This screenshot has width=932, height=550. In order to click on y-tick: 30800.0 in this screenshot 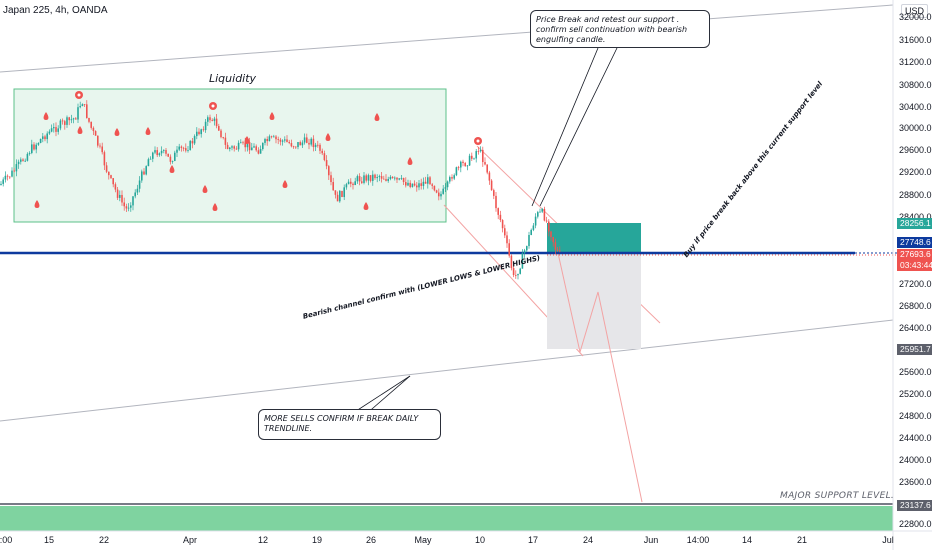, I will do `click(915, 85)`.